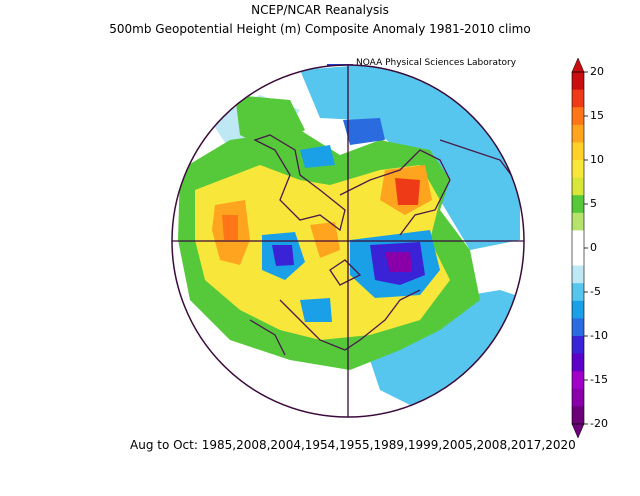  Describe the element at coordinates (595, 291) in the screenshot. I see `colorbar-tick-label: -5` at that location.